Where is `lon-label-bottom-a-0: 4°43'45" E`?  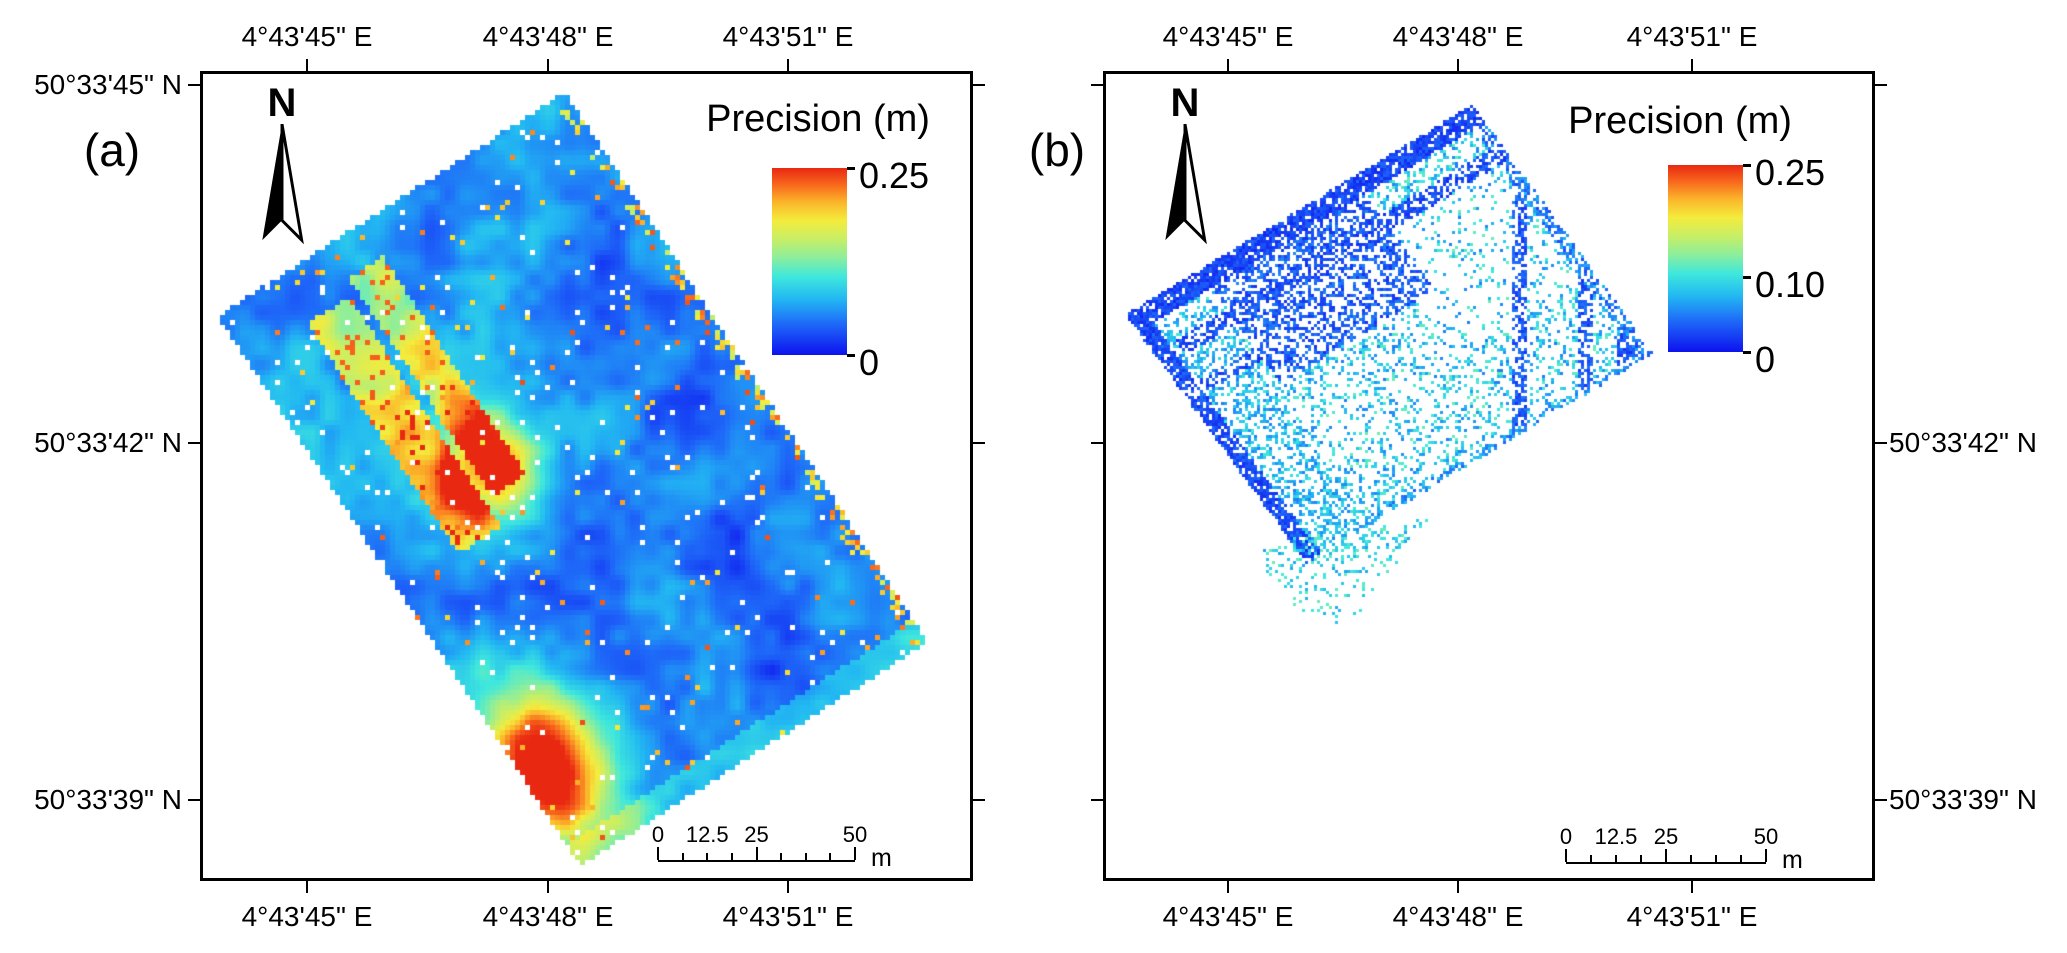 lon-label-bottom-a-0: 4°43'45" E is located at coordinates (307, 916).